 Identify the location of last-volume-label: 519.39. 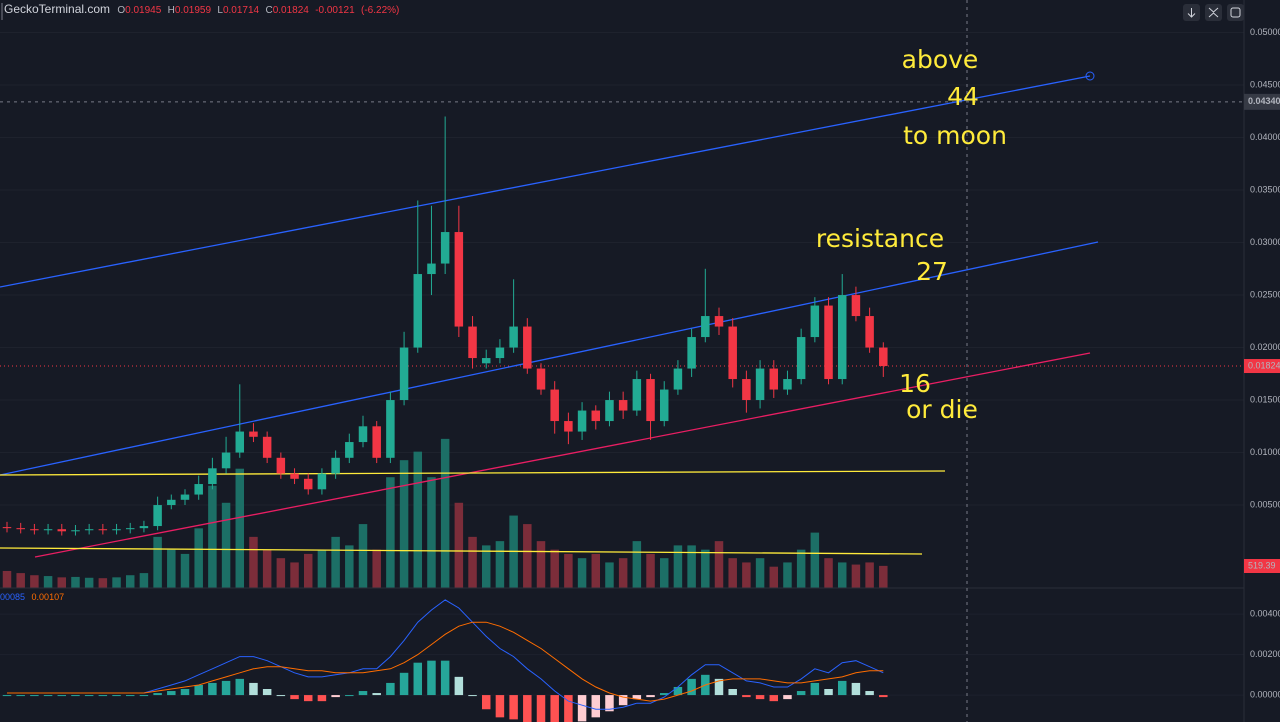
(1262, 565).